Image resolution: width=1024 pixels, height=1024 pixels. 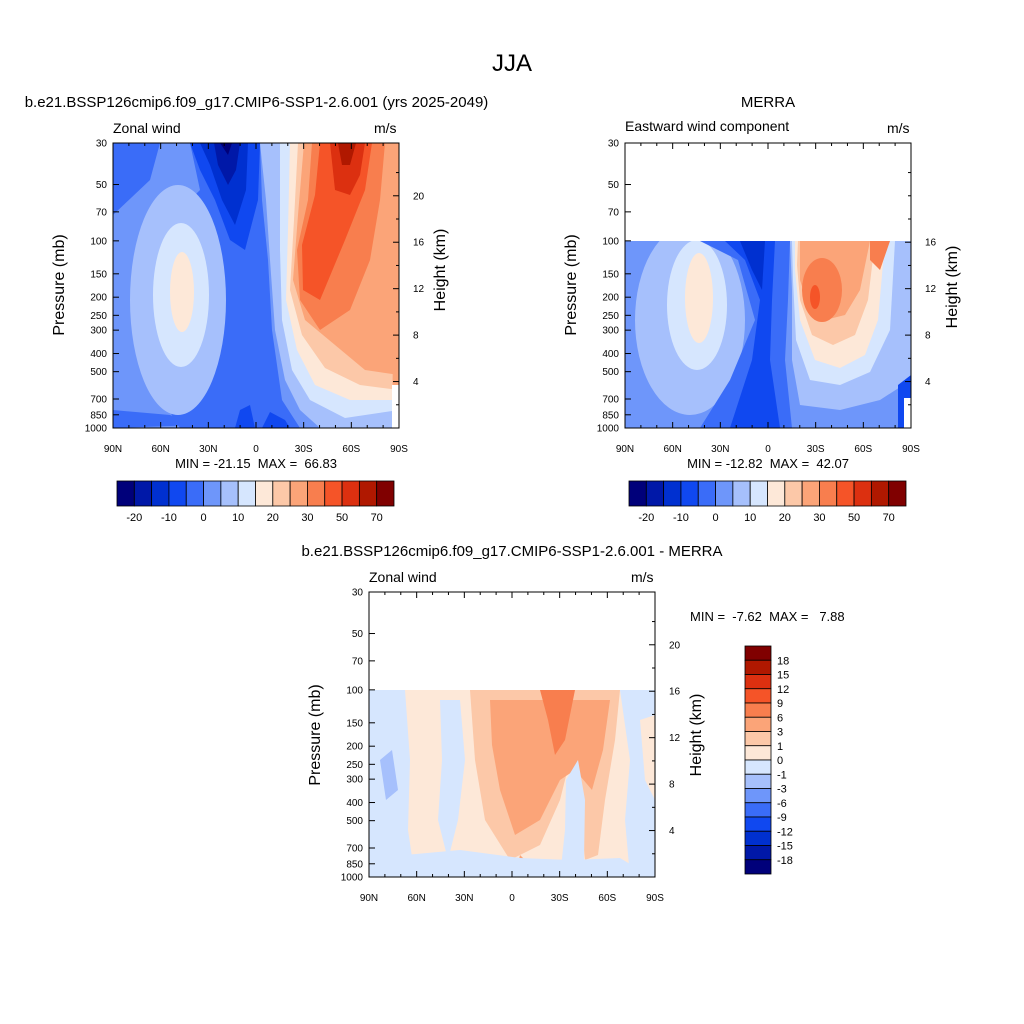 What do you see at coordinates (102, 144) in the screenshot?
I see `y-tick-label: 30` at bounding box center [102, 144].